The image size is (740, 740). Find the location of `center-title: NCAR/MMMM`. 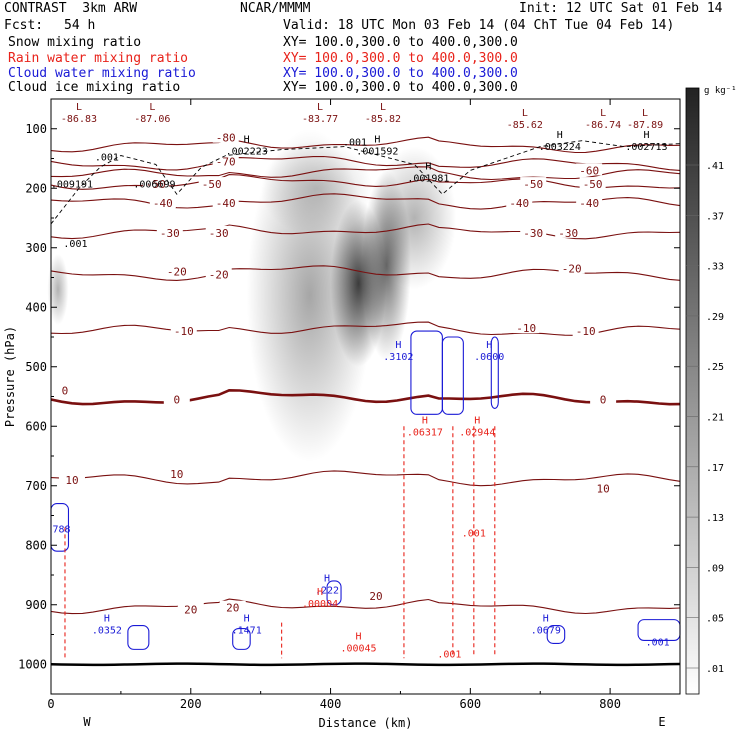

center-title: NCAR/MMMM is located at coordinates (275, 8).